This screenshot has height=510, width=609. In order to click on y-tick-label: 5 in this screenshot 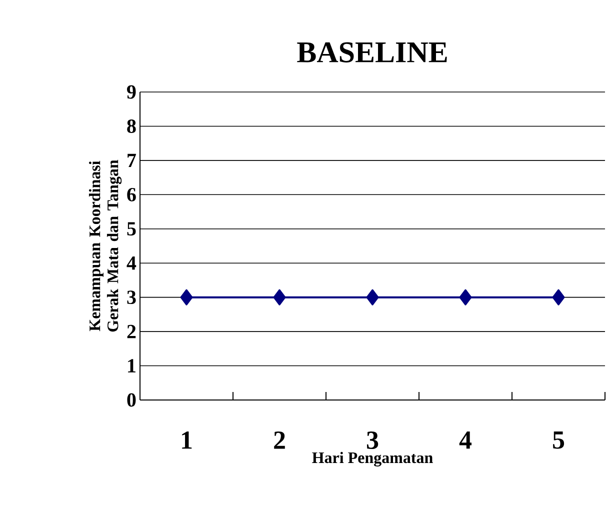, I will do `click(131, 229)`.